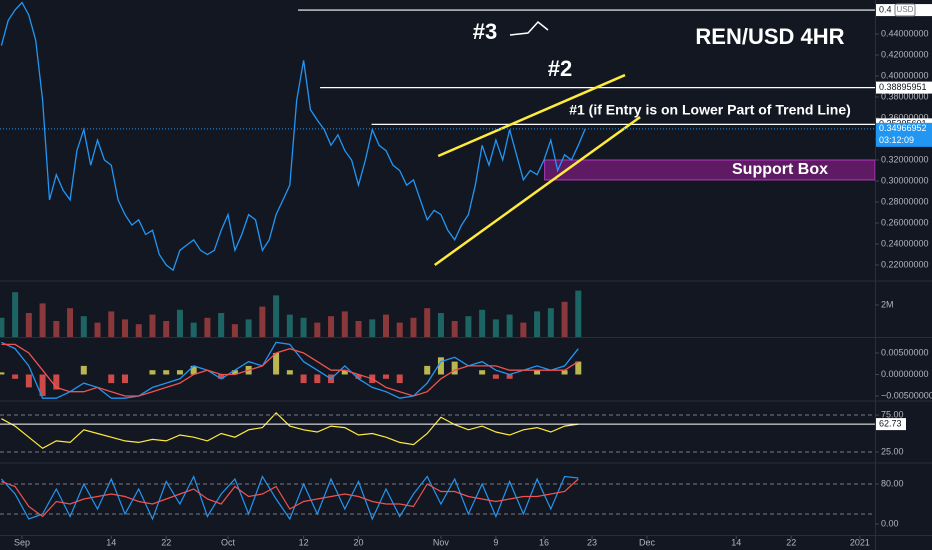  I want to click on level-tag-label: 0.38895951, so click(903, 87).